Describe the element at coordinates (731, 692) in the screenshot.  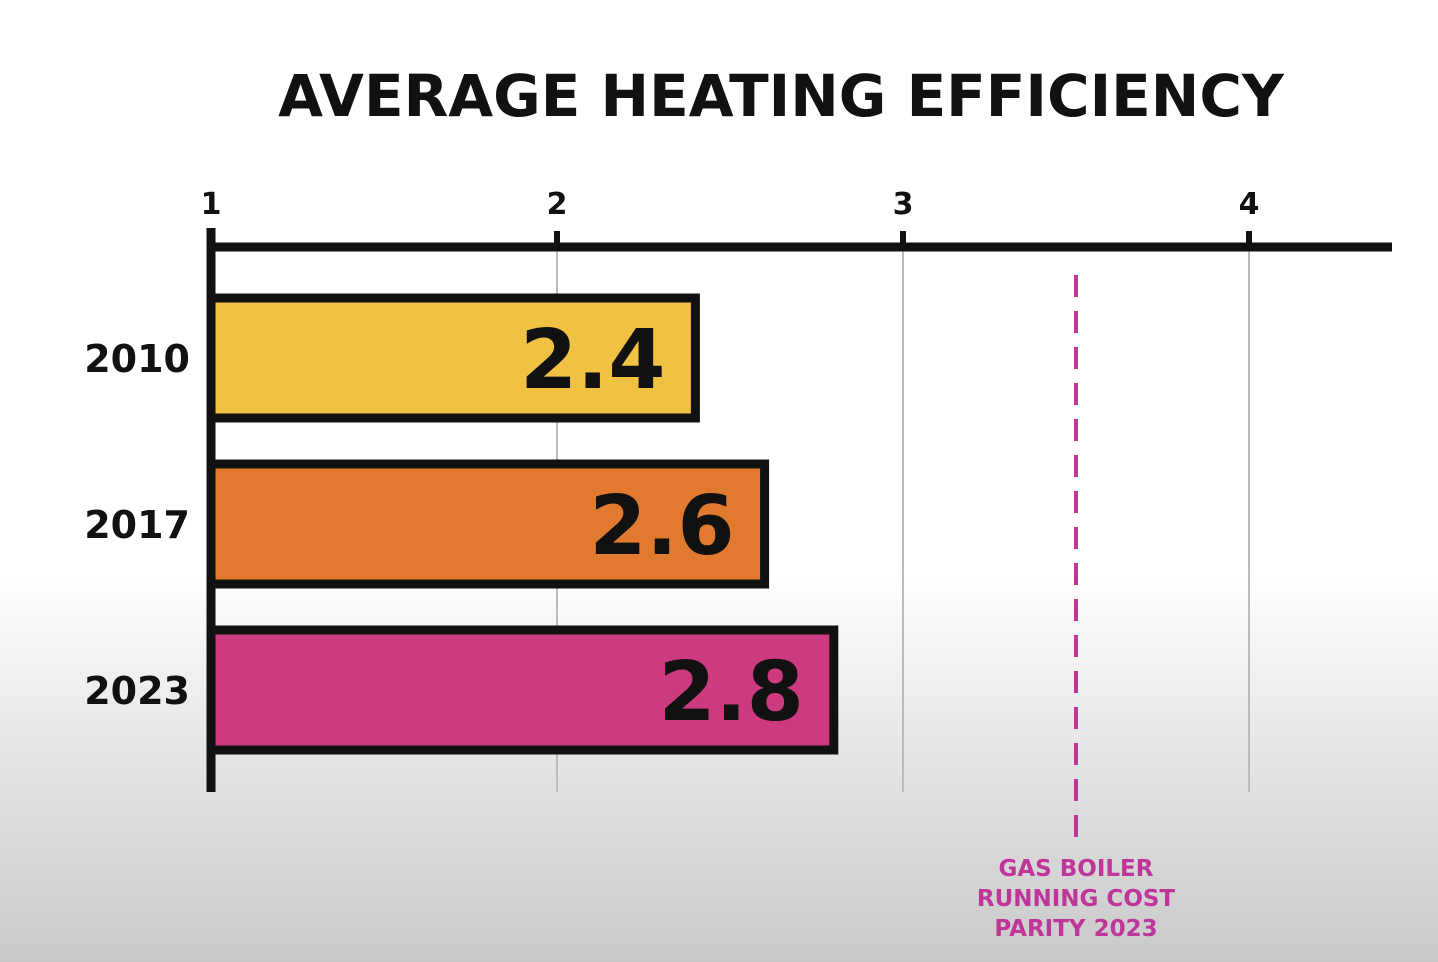
I see `value-label: 2.8` at that location.